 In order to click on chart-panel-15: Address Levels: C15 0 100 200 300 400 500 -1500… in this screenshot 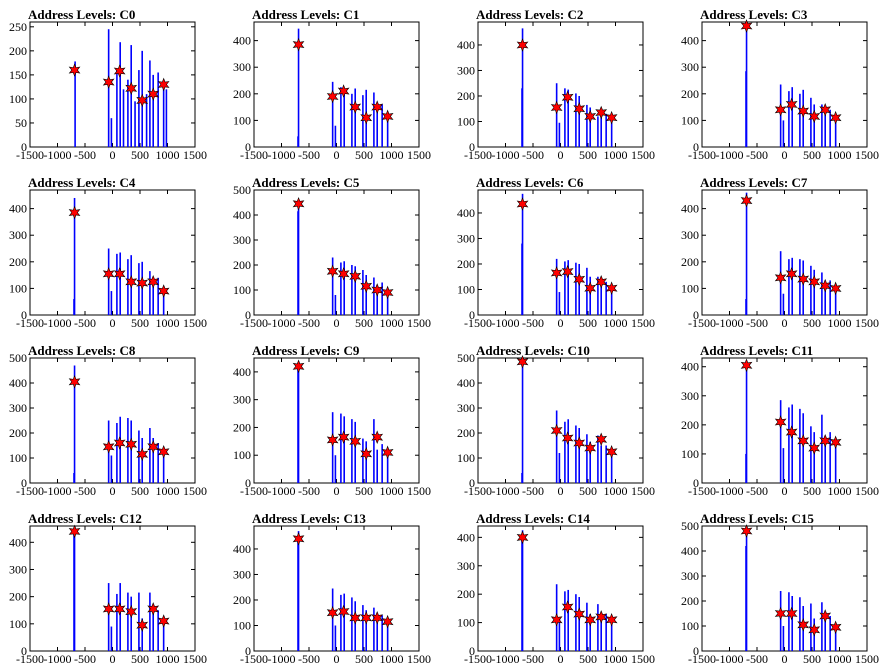, I will do `click(780, 588)`.